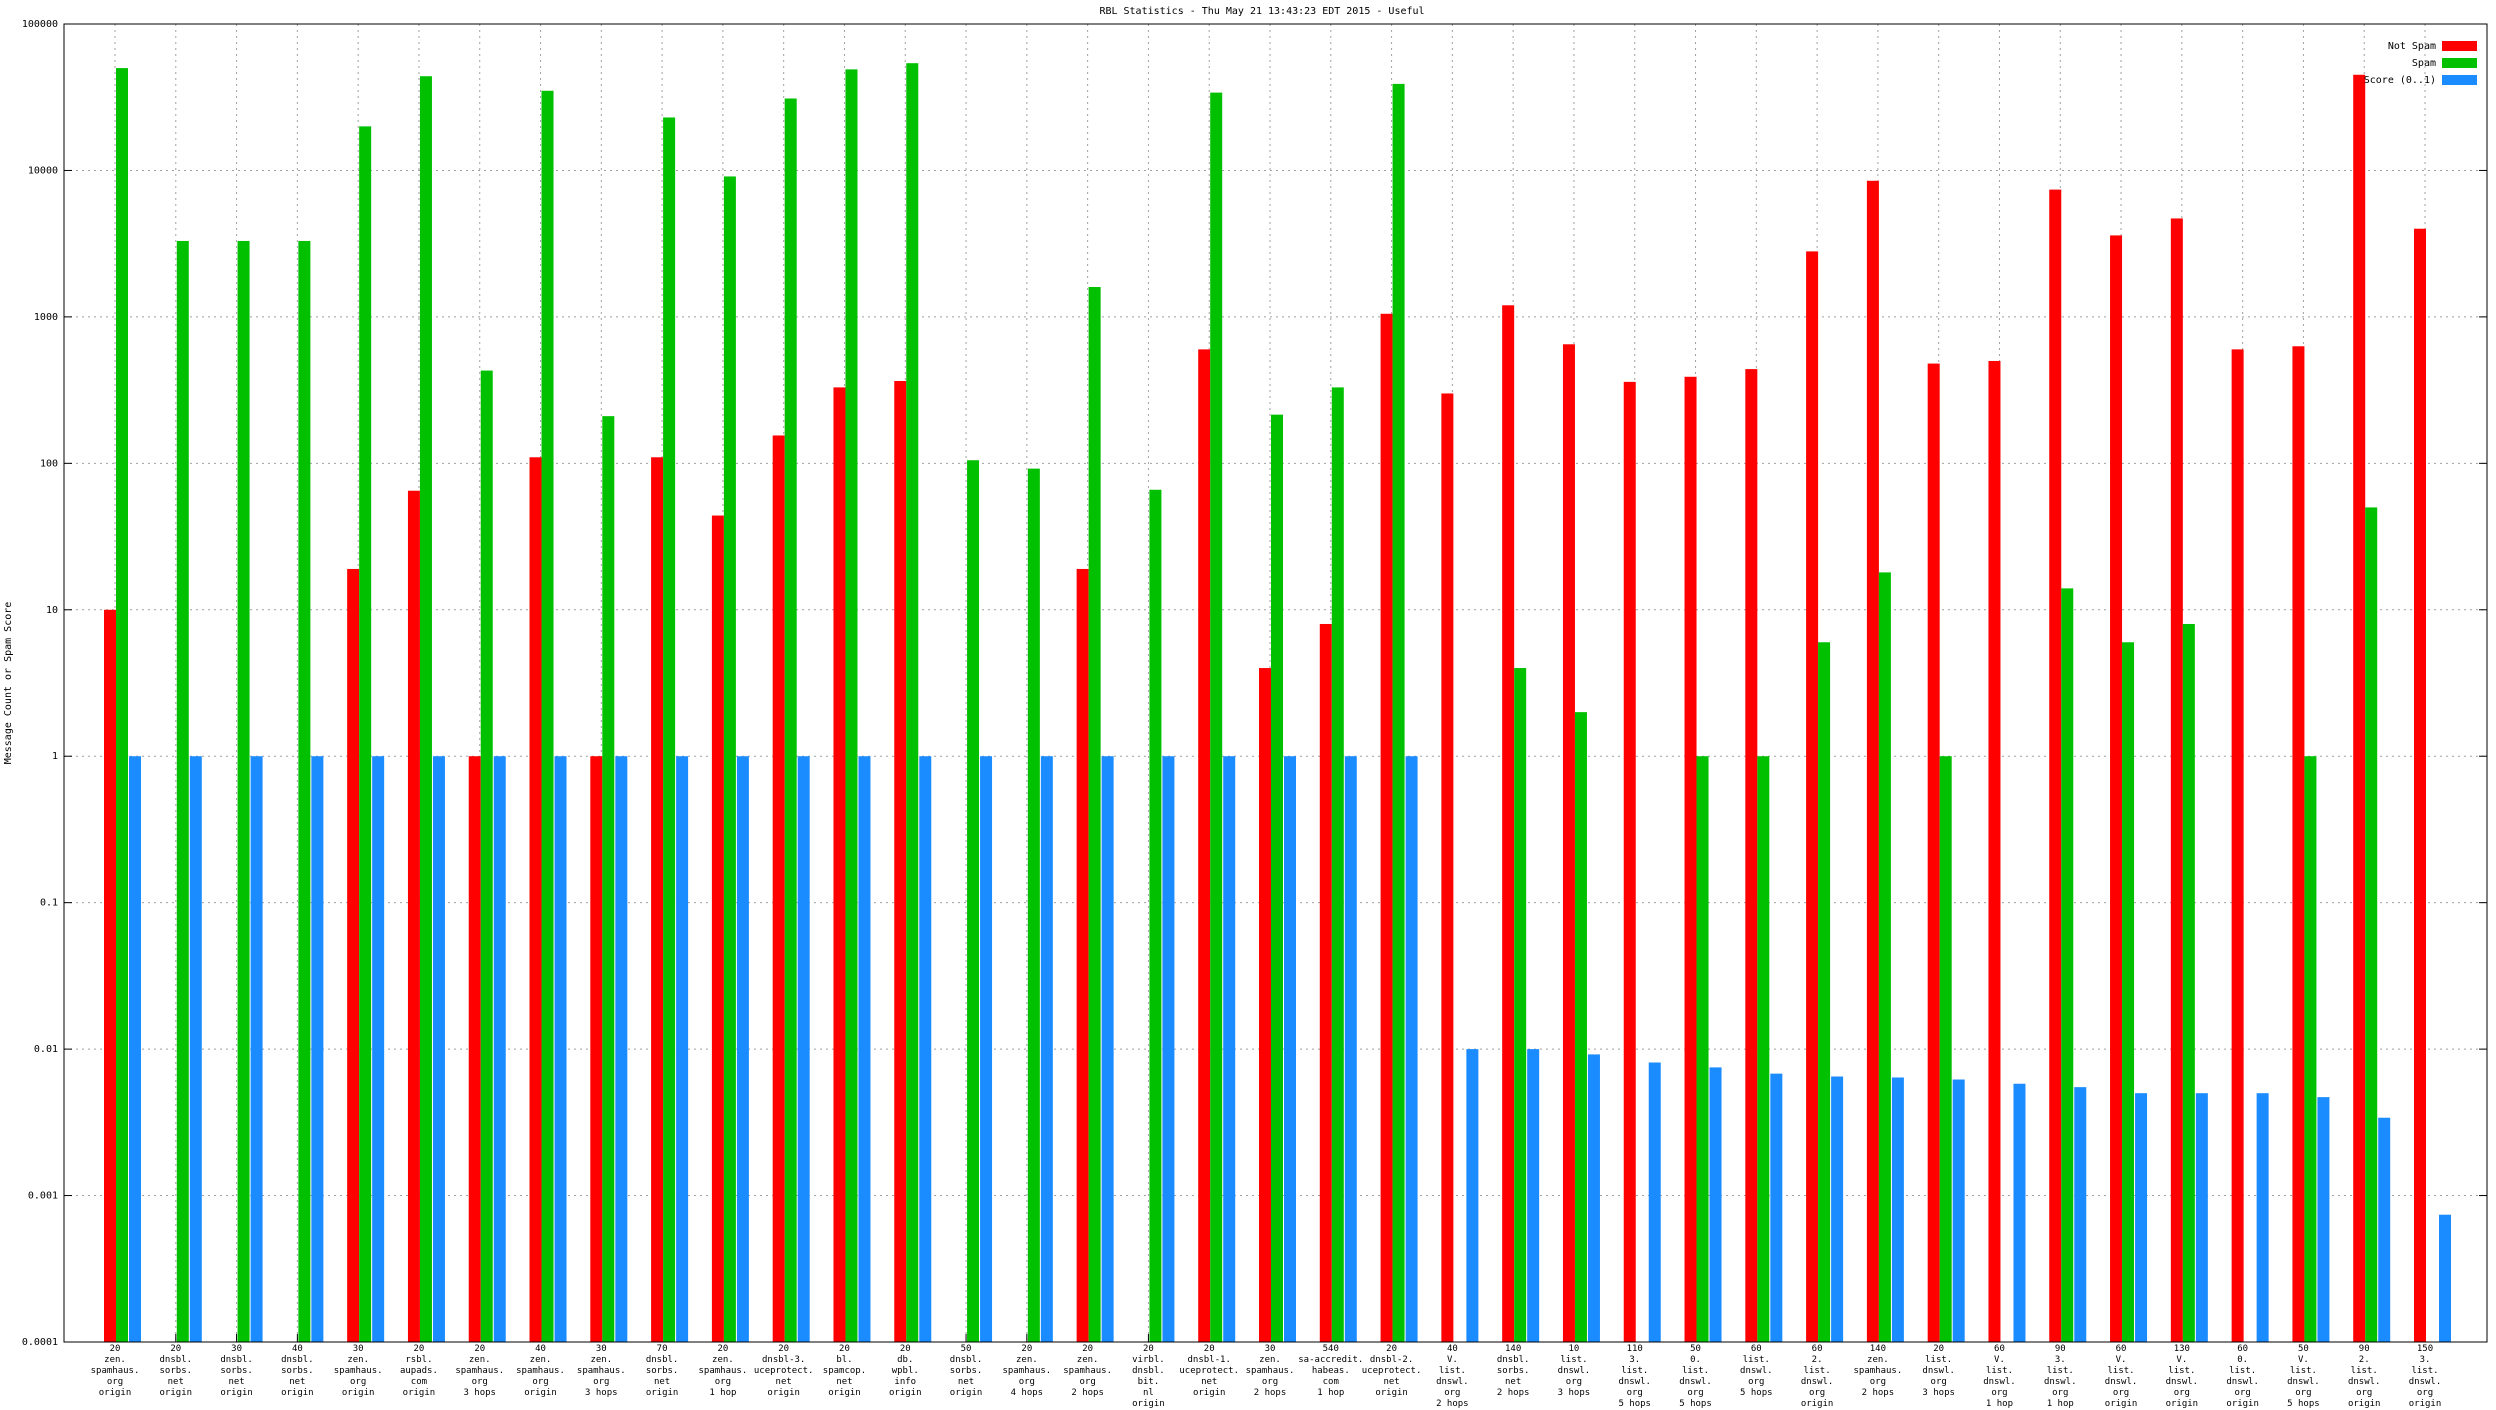 Image resolution: width=2496 pixels, height=1410 pixels. Describe the element at coordinates (1088, 1371) in the screenshot. I see `x-tick-label: 20 zen. spamhaus. org 2 hops` at that location.